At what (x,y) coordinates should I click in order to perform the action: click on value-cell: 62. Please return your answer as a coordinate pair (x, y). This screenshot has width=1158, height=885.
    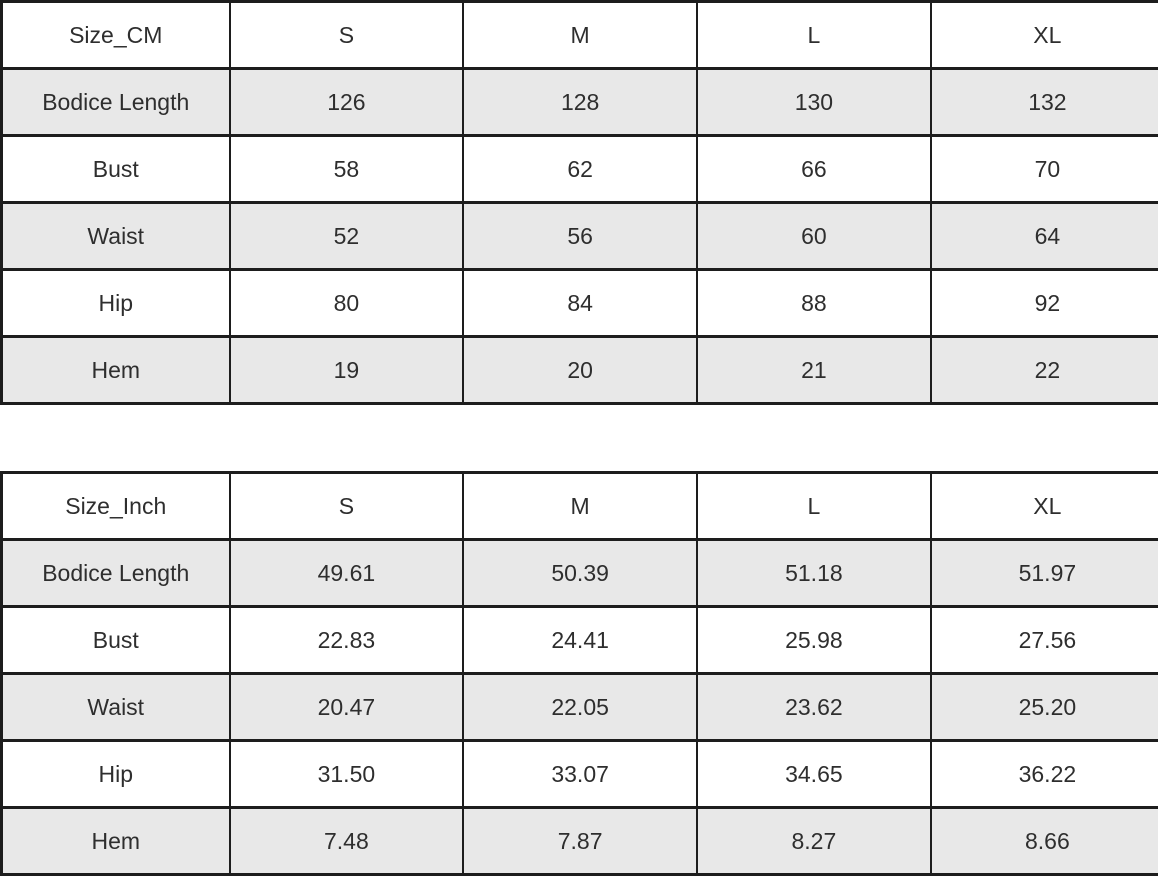
    Looking at the image, I should click on (580, 169).